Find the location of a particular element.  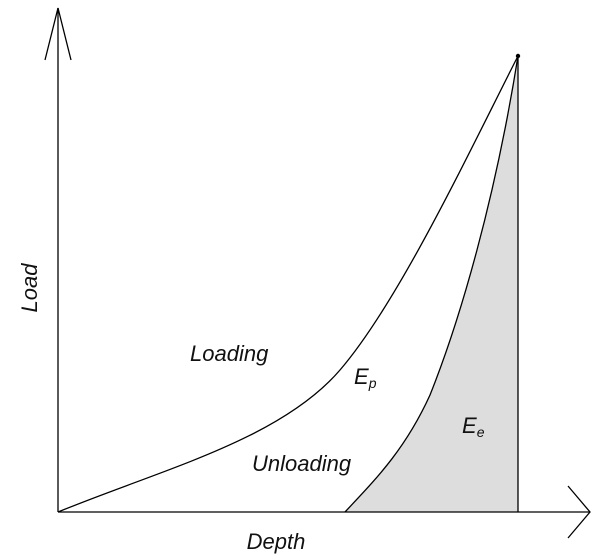

elastic-energy-subscript: e is located at coordinates (481, 432).